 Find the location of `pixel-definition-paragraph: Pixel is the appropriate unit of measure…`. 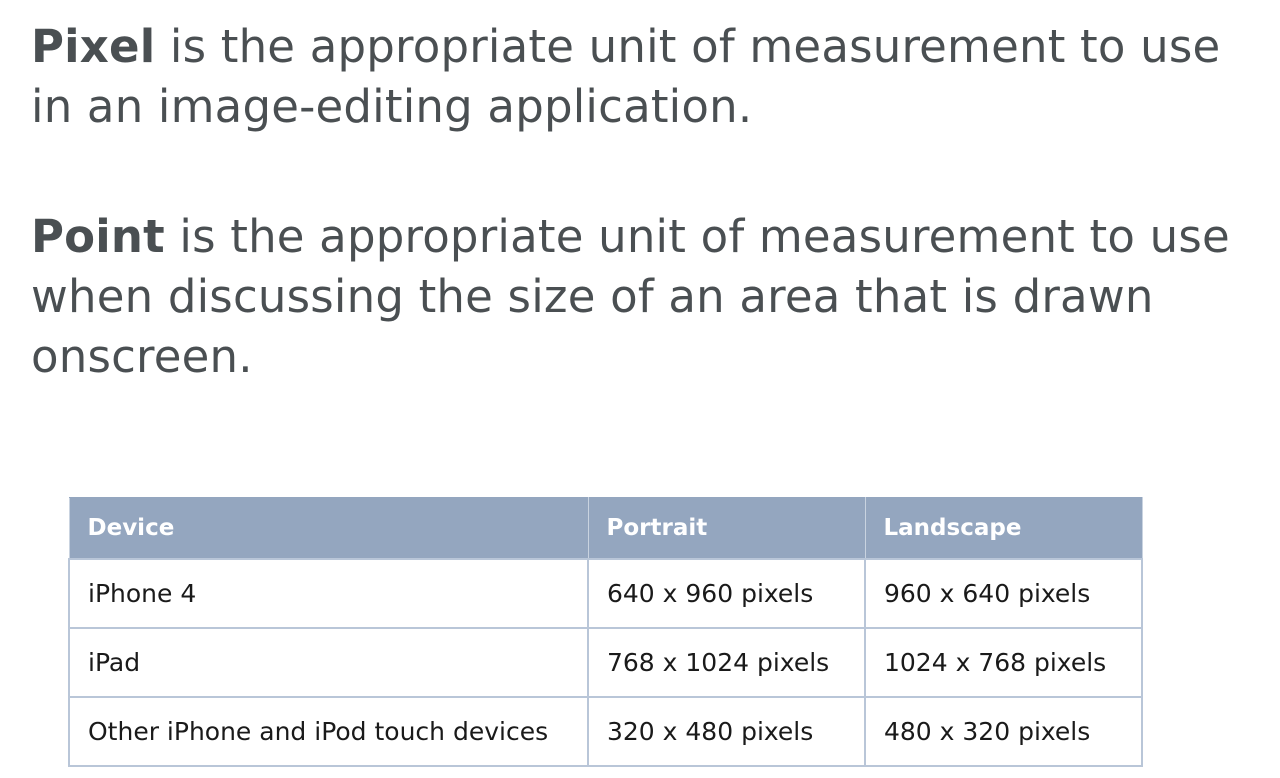

pixel-definition-paragraph: Pixel is the appropriate unit of measure… is located at coordinates (641, 77).